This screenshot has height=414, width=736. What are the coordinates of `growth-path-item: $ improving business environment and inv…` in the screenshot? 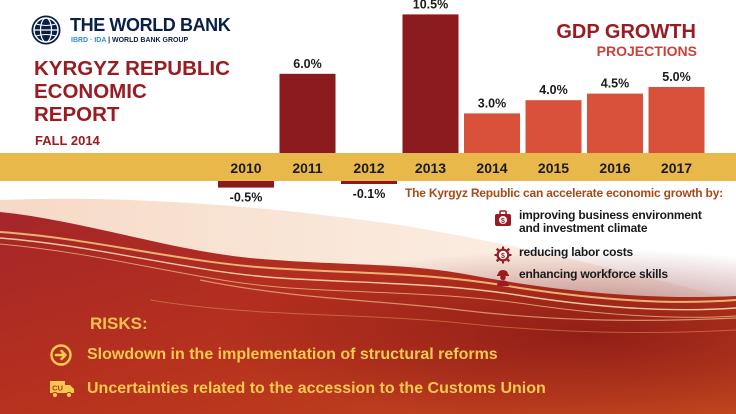 It's located at (598, 222).